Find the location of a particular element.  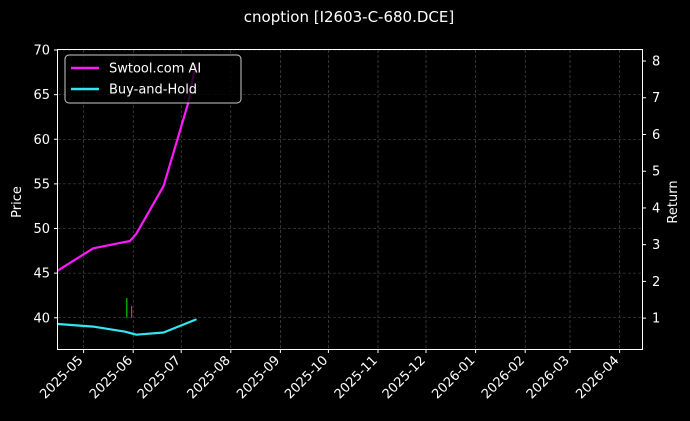

y-axis-label-right: Return is located at coordinates (673, 201).